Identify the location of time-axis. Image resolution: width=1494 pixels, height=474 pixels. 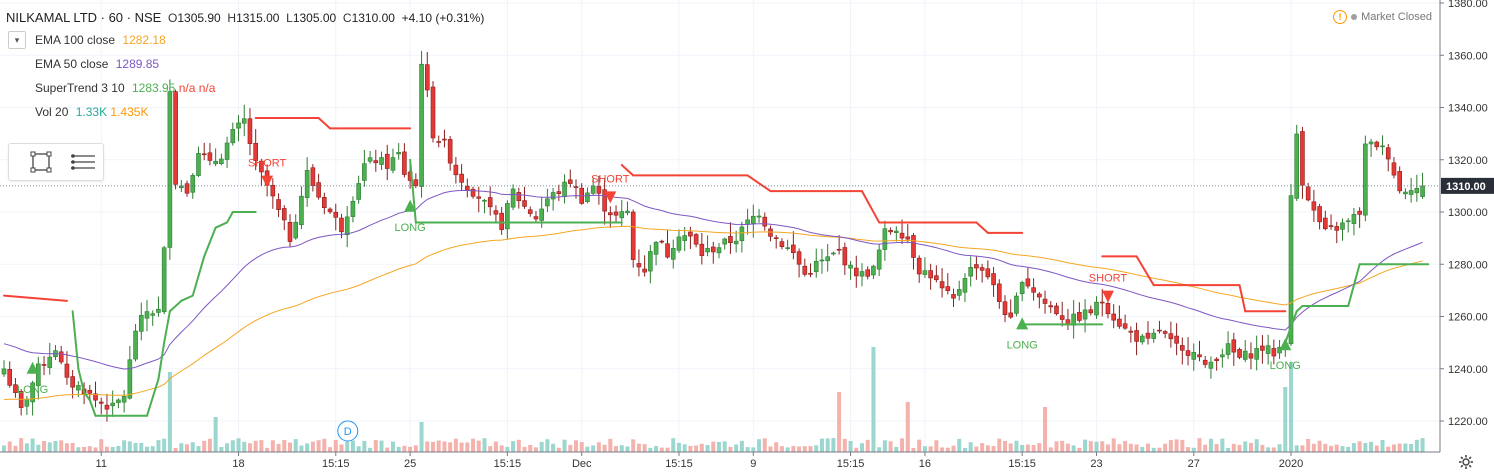
(720, 463).